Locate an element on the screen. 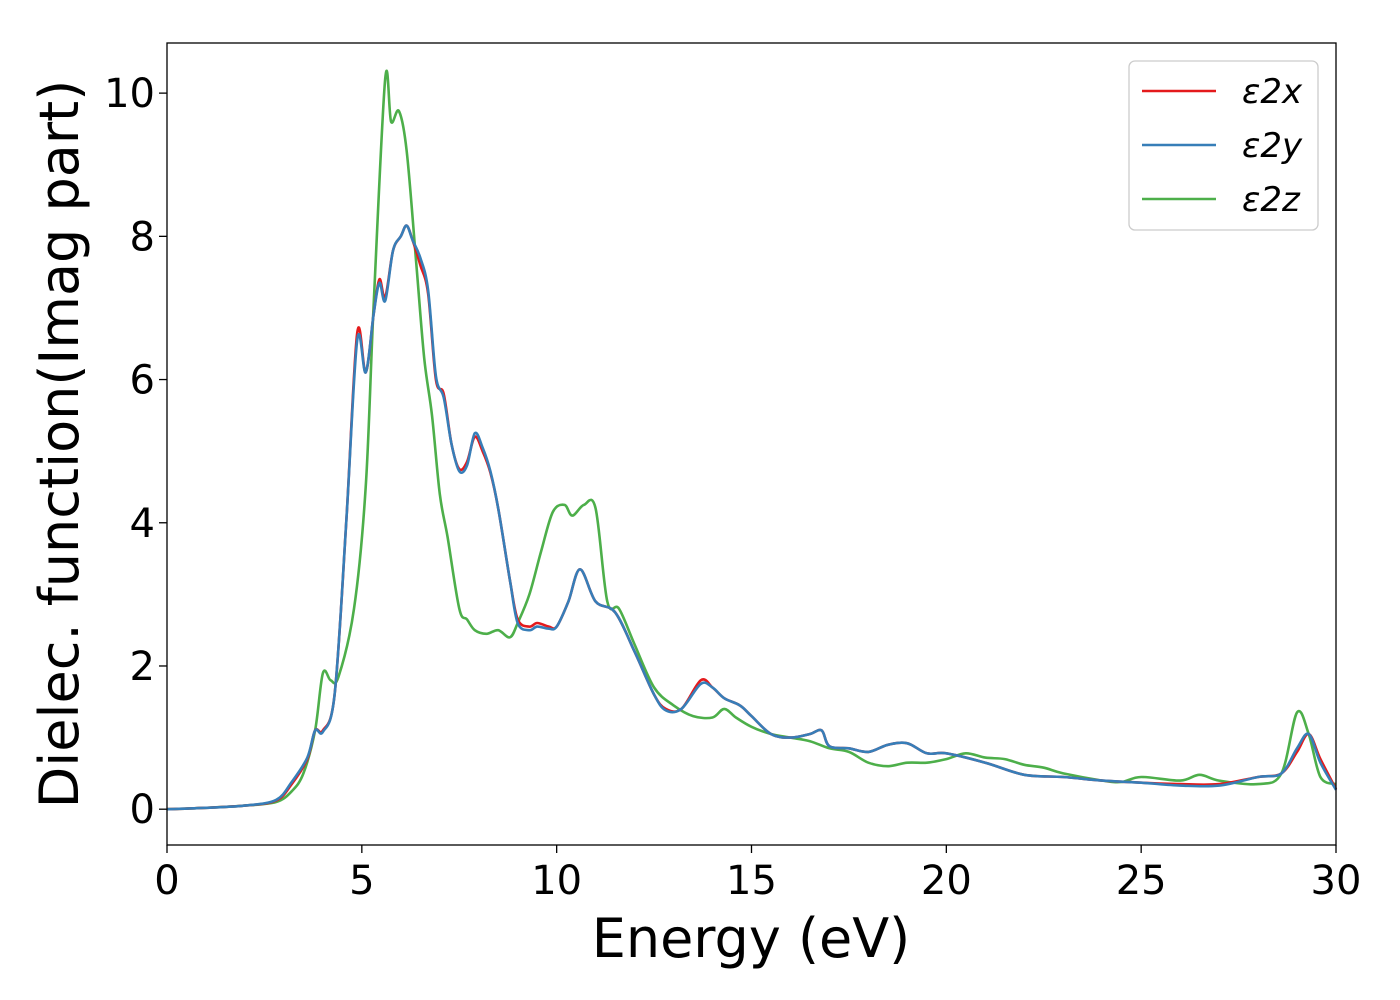 This screenshot has height=1000, width=1400. legend-label-2: ε2z is located at coordinates (1271, 200).